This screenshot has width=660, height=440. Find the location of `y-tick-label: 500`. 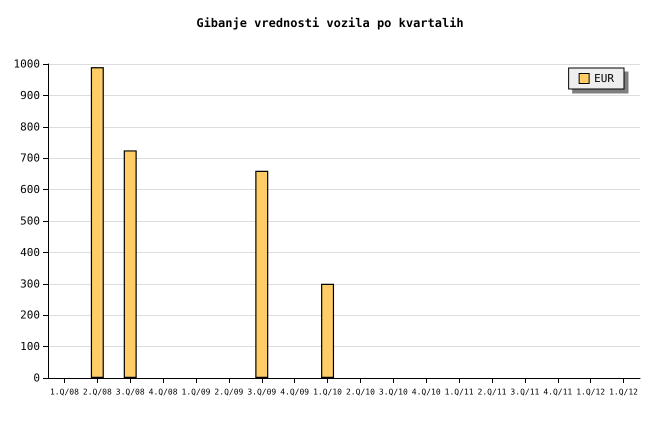

y-tick-label: 500 is located at coordinates (30, 221).